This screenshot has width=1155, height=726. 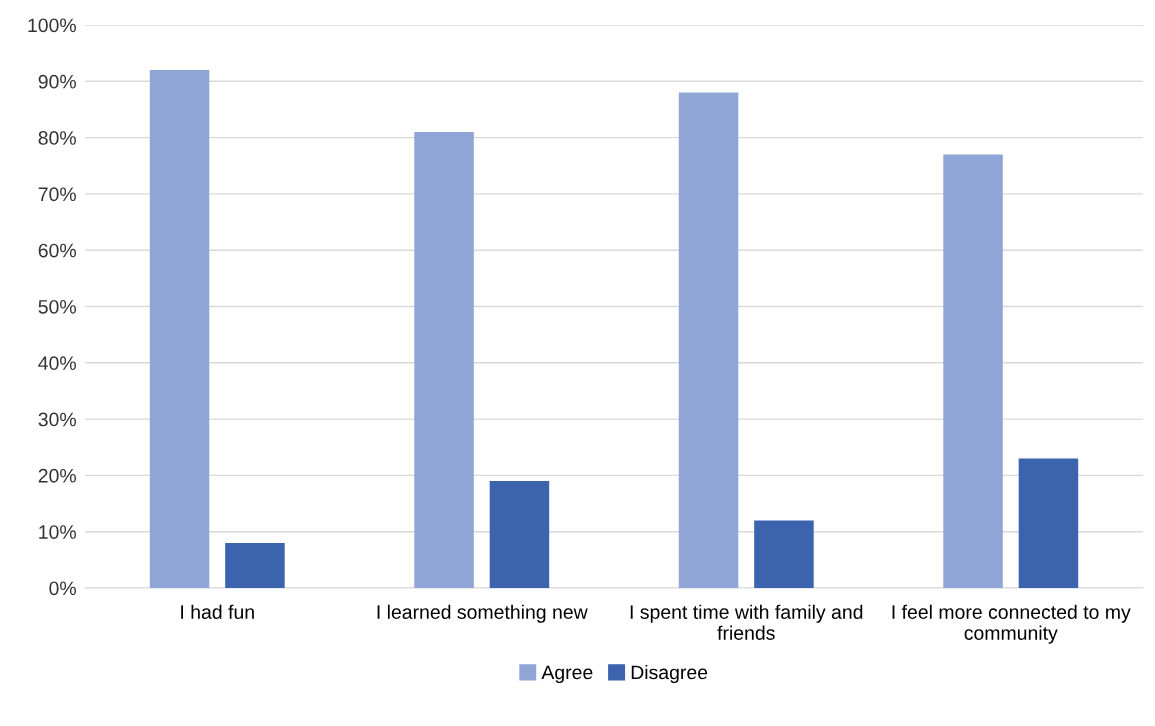 I want to click on y-tick-label: 30%, so click(x=57, y=419).